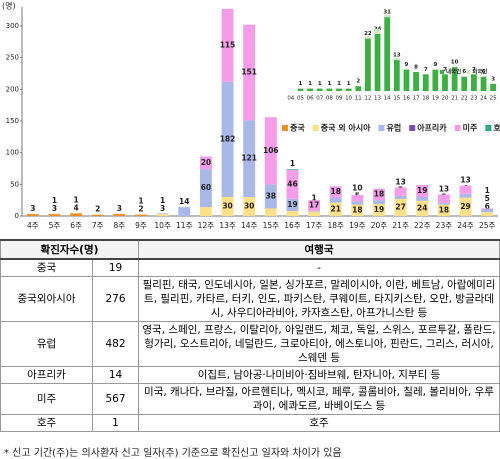 The width and height of the screenshot is (500, 459). Describe the element at coordinates (314, 225) in the screenshot. I see `x-tick-label: 17주` at that location.